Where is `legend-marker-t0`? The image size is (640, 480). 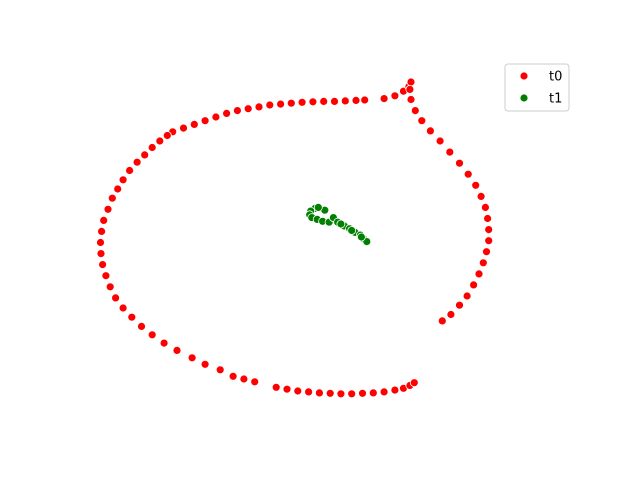 legend-marker-t0 is located at coordinates (524, 76).